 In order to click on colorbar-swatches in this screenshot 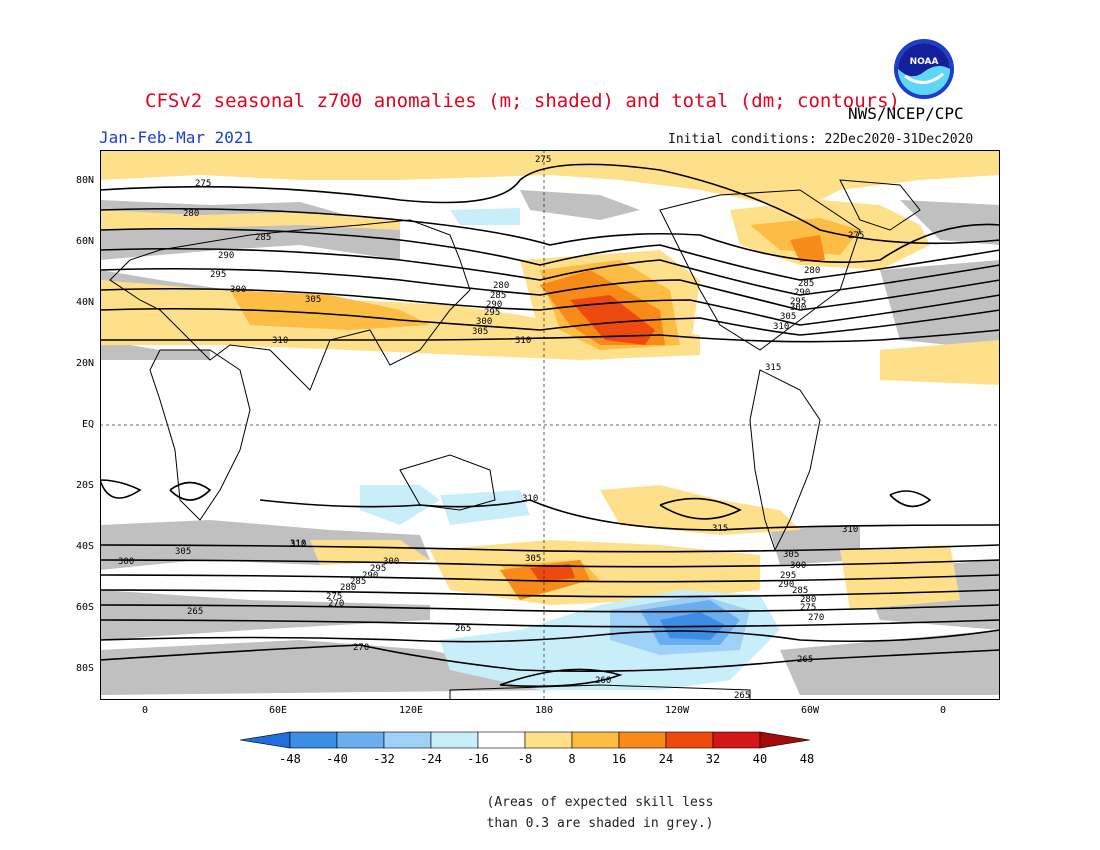, I will do `click(525, 740)`.